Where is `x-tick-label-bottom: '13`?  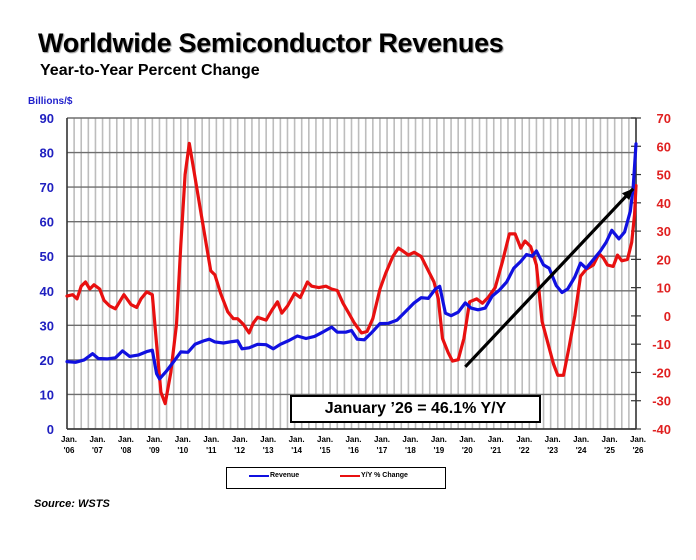 x-tick-label-bottom: '13 is located at coordinates (268, 450).